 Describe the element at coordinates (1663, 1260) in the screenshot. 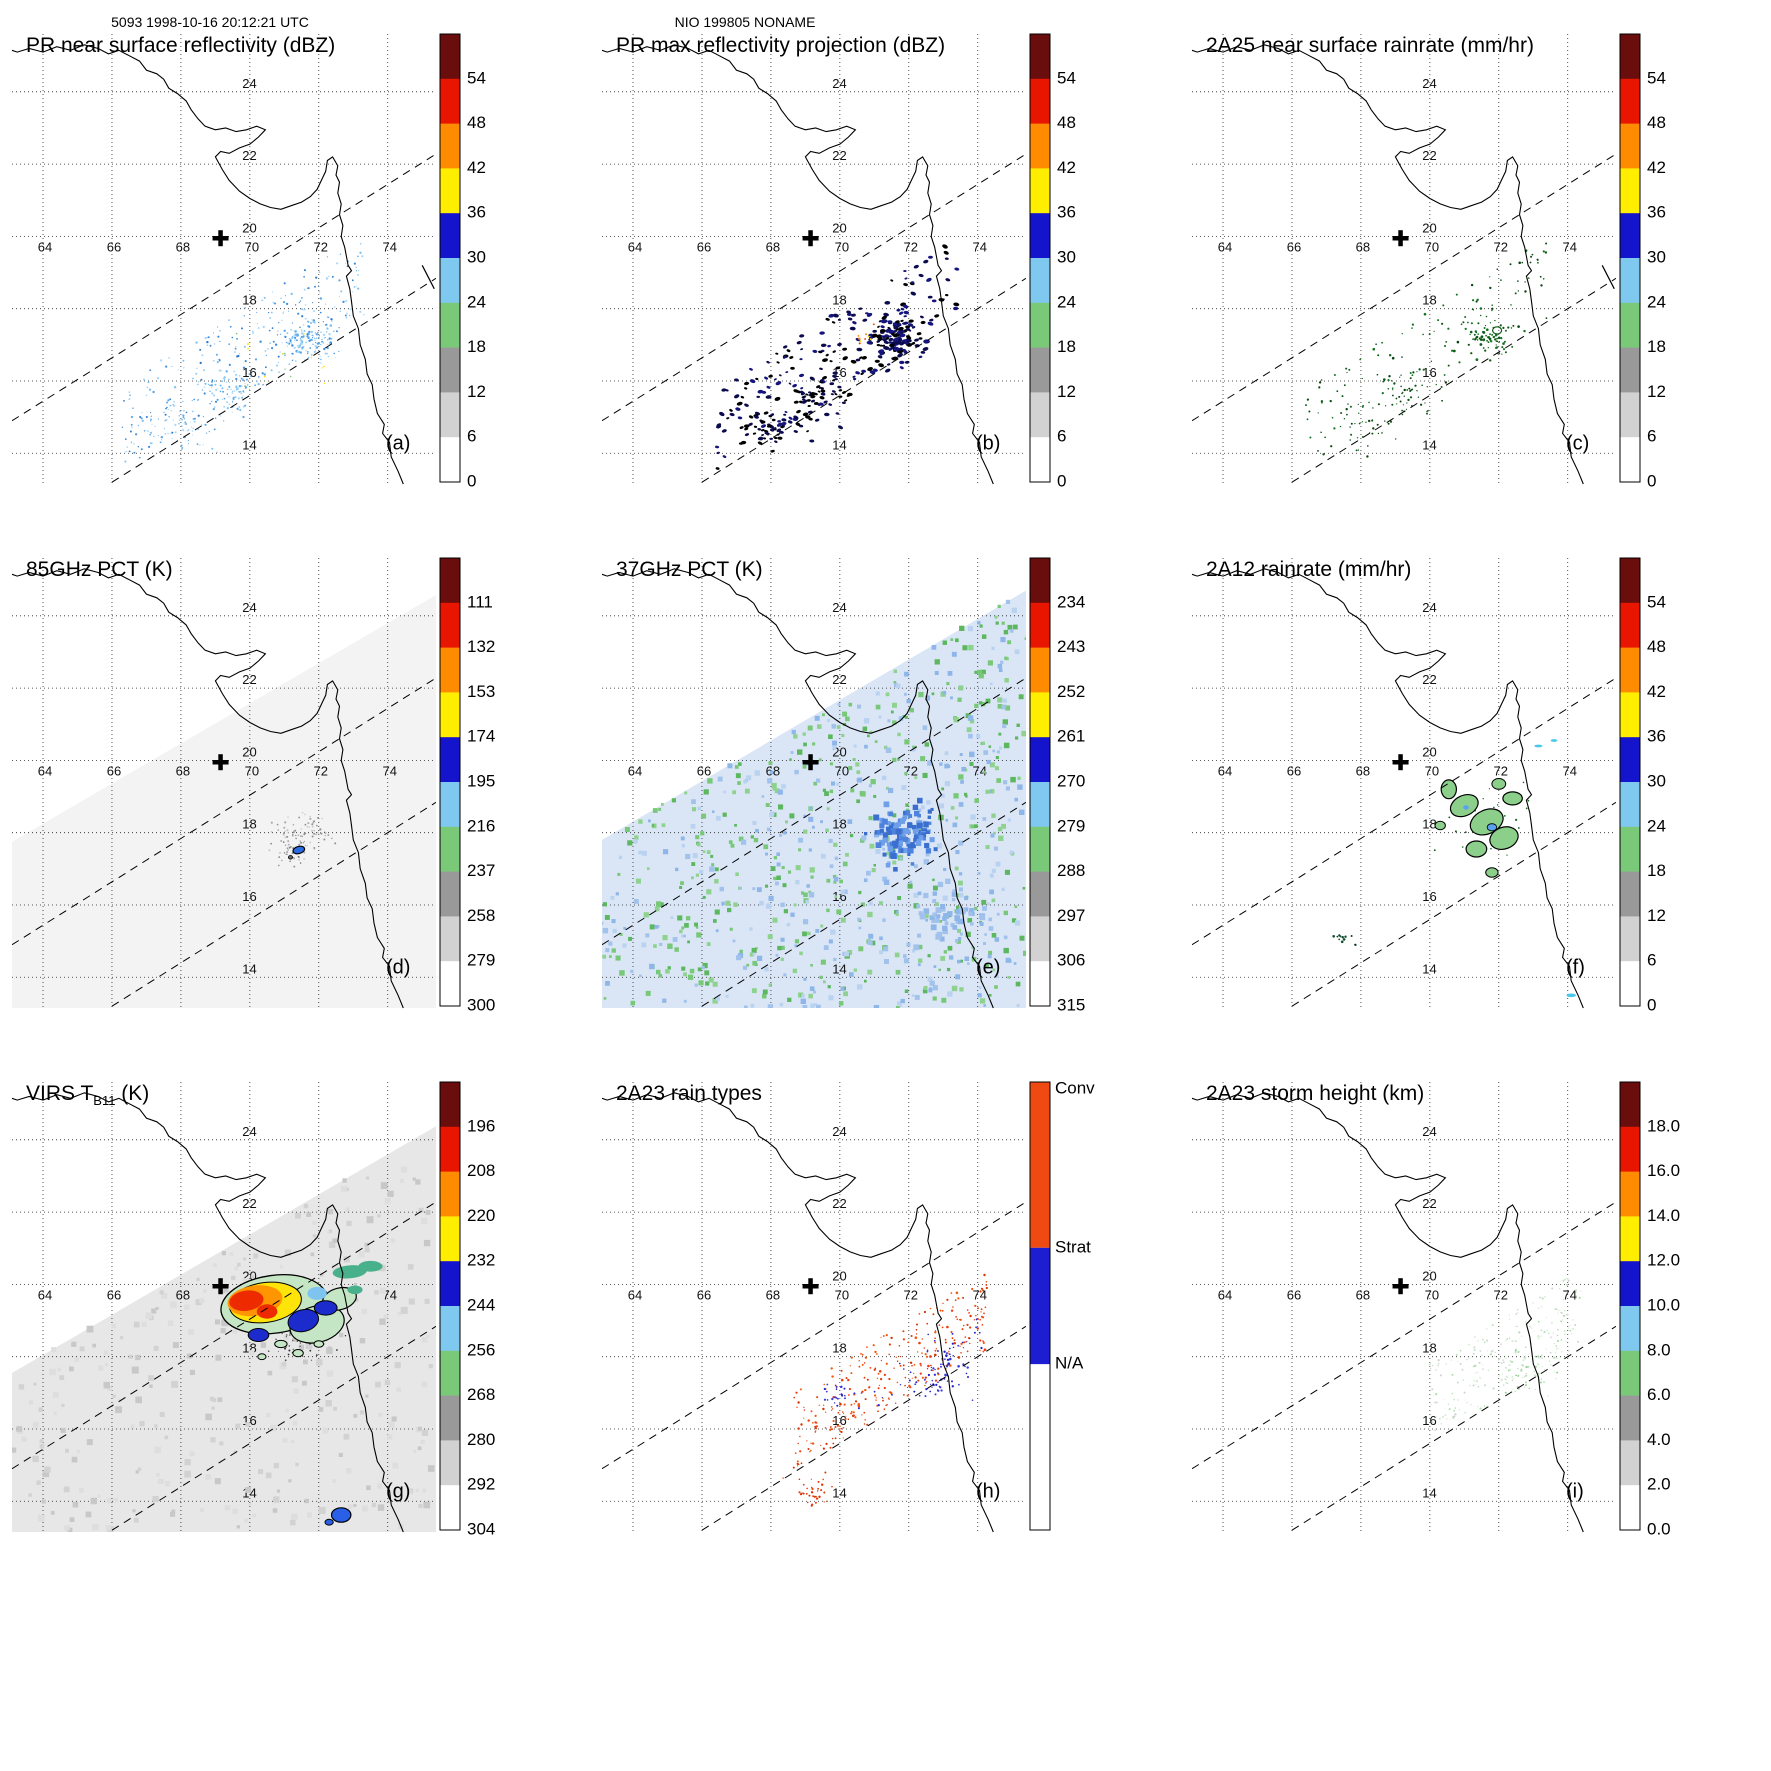

I see `colorbar-tick-label: 12.0` at that location.